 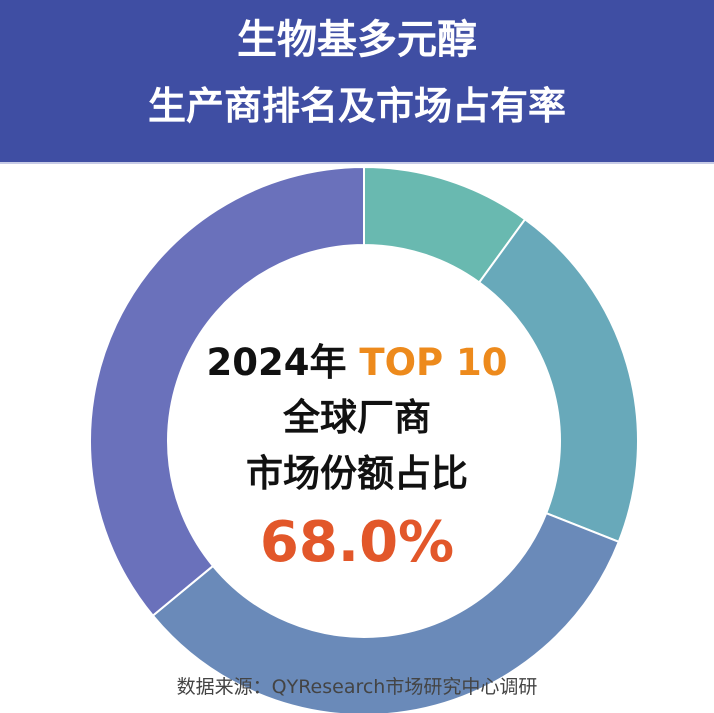 I want to click on page-title: 生物基多元醇, so click(x=357, y=40).